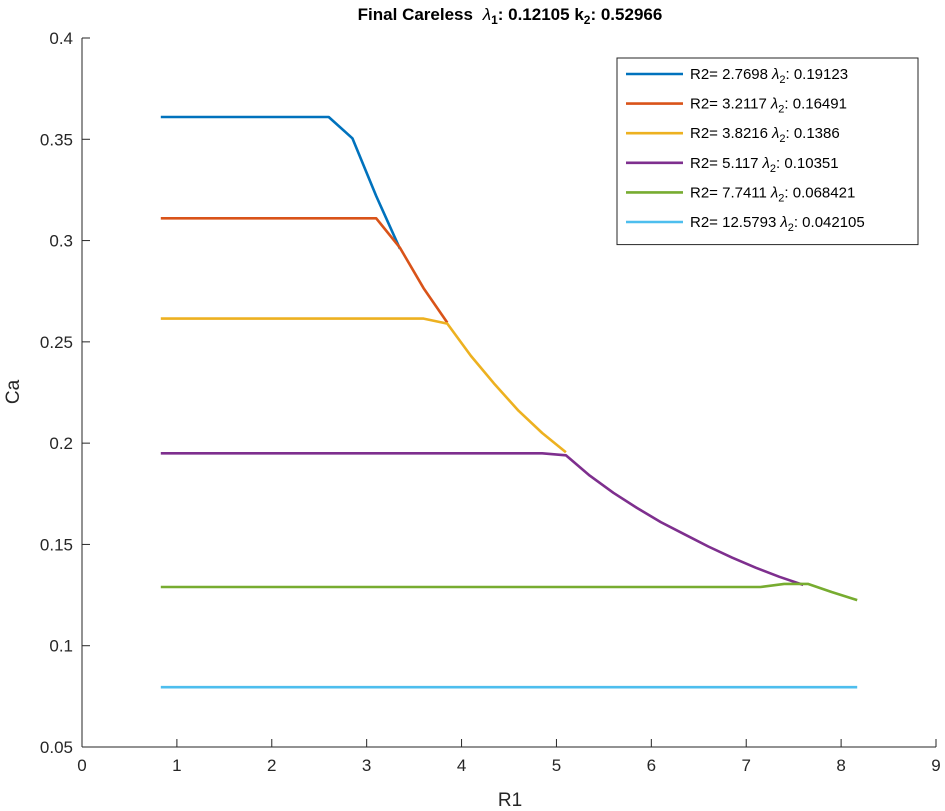 Image resolution: width=945 pixels, height=811 pixels. Describe the element at coordinates (817, 74) in the screenshot. I see `legend-lambda-value: : 0.19123` at that location.